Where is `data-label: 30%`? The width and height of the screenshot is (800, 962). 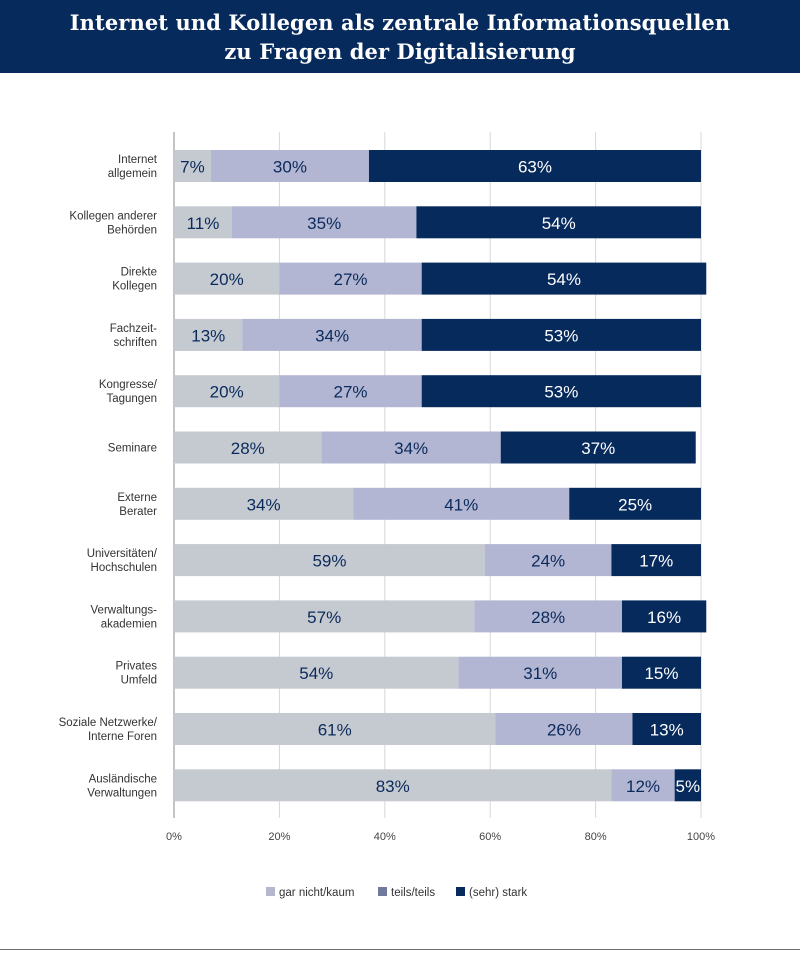 data-label: 30% is located at coordinates (290, 167).